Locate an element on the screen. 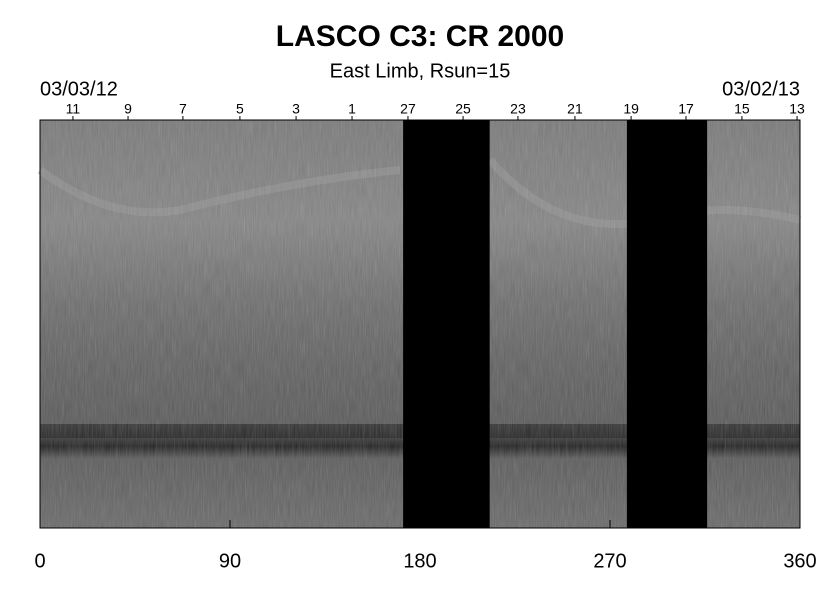  x-tick-label: 180 is located at coordinates (419, 561).